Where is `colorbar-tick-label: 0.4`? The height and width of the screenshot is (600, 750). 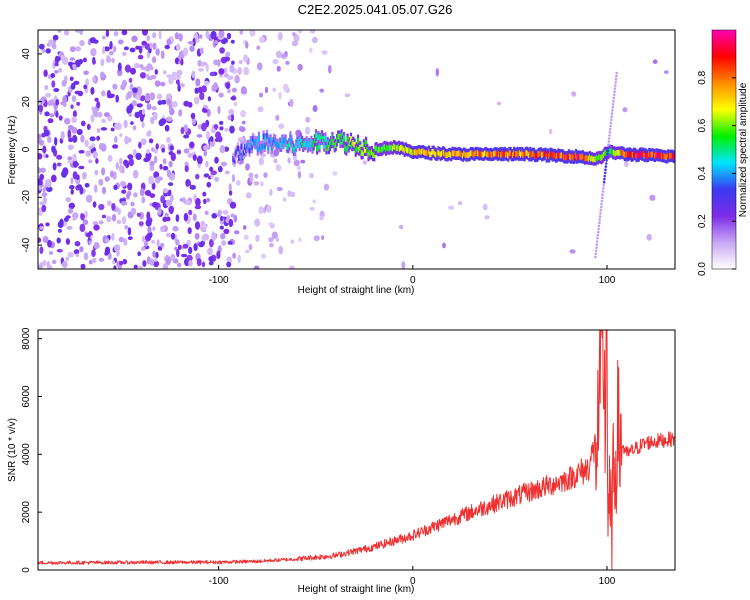 colorbar-tick-label: 0.4 is located at coordinates (702, 173).